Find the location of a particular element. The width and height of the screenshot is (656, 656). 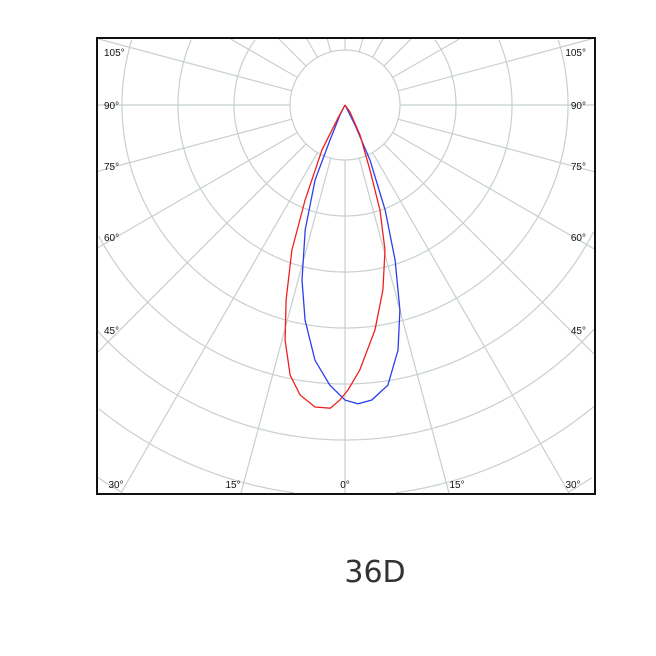

angle-label-bottom: 0° is located at coordinates (345, 485).